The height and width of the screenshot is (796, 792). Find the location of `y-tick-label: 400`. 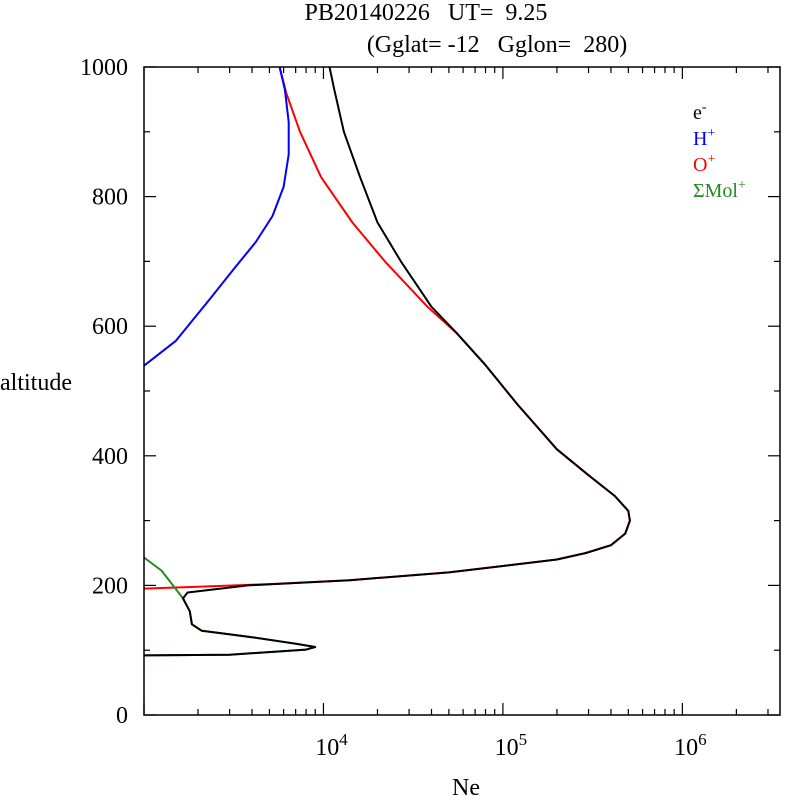

y-tick-label: 400 is located at coordinates (110, 457).